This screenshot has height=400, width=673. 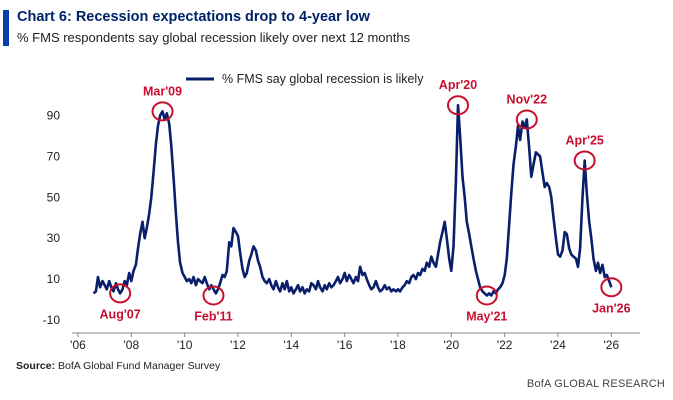 I want to click on source-label: Source:, so click(x=36, y=366).